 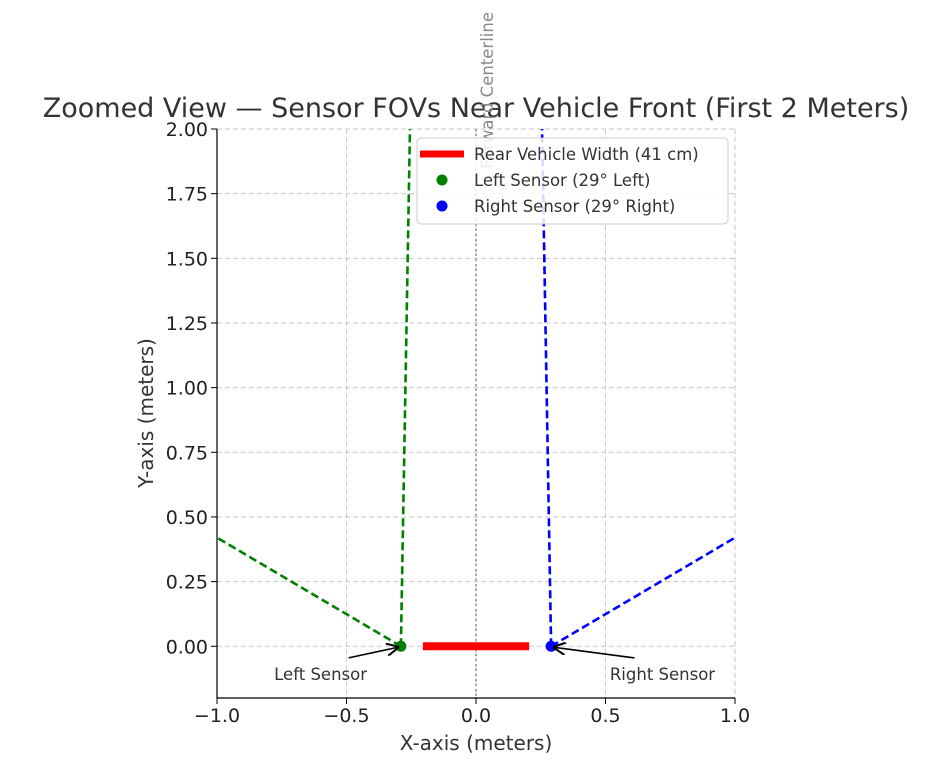 What do you see at coordinates (320, 674) in the screenshot?
I see `annotation-label-0: Left Sensor` at bounding box center [320, 674].